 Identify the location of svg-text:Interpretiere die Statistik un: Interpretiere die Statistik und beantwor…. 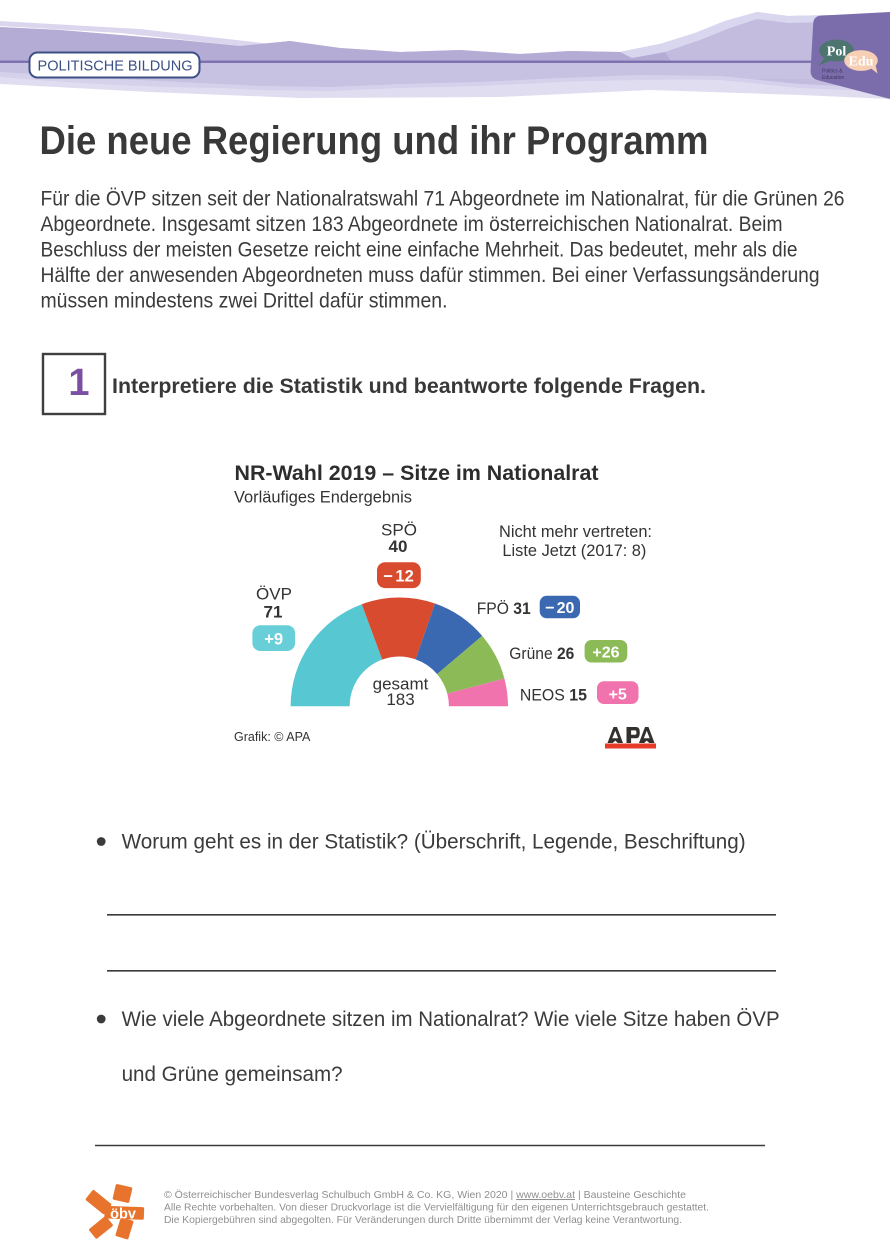
(409, 386).